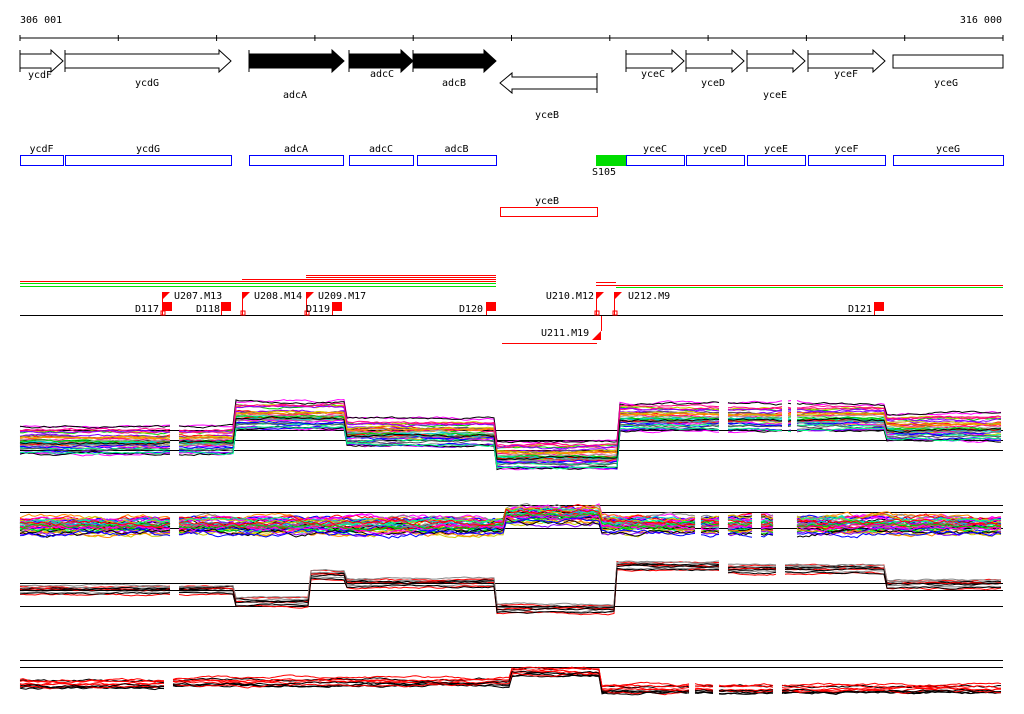 This screenshot has height=714, width=1024. Describe the element at coordinates (148, 61) in the screenshot. I see `gene-arrow-ycdG` at that location.